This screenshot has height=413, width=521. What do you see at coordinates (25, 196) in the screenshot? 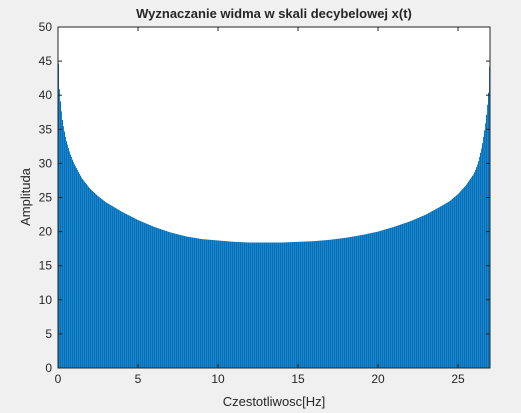
I see `y-axis-label: Amplituda` at bounding box center [25, 196].